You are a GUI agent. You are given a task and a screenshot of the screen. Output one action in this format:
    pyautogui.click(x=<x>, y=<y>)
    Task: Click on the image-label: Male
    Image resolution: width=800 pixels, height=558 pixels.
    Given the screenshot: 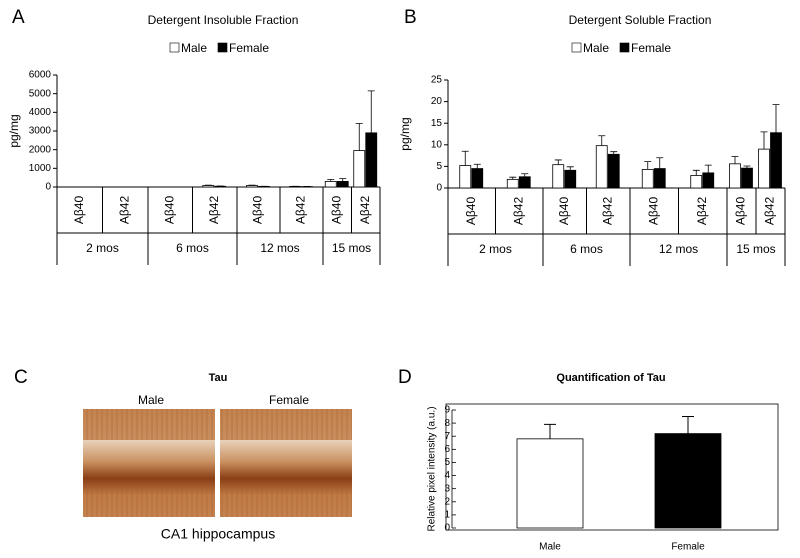 What is the action you would take?
    pyautogui.click(x=151, y=400)
    